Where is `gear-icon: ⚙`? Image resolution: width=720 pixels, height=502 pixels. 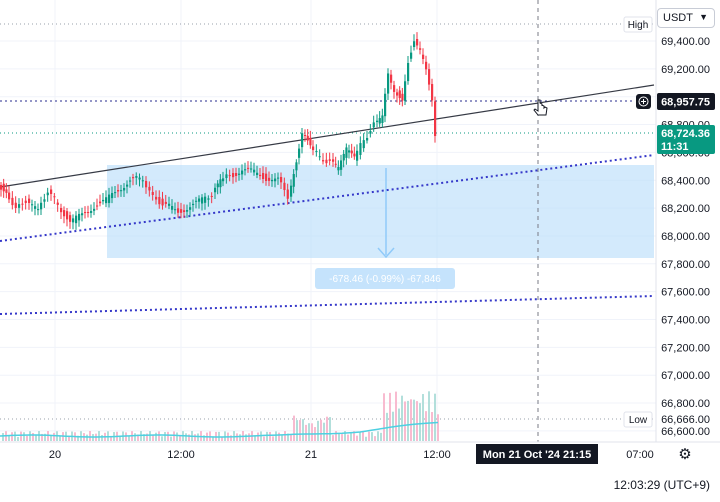 gear-icon: ⚙ is located at coordinates (685, 454).